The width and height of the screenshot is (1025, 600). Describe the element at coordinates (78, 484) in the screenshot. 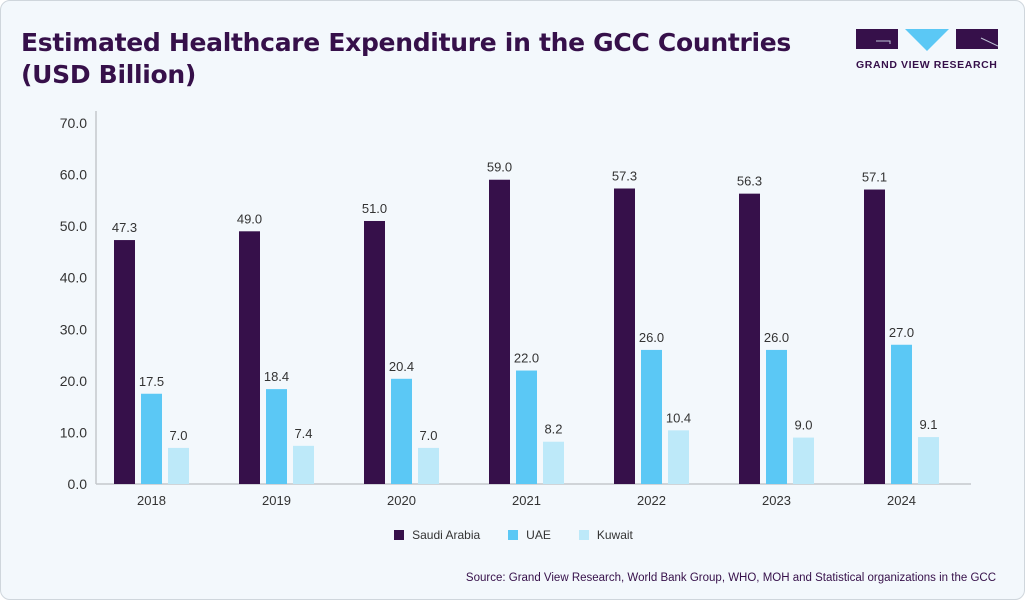

I see `y-tick-label: 0.0` at that location.